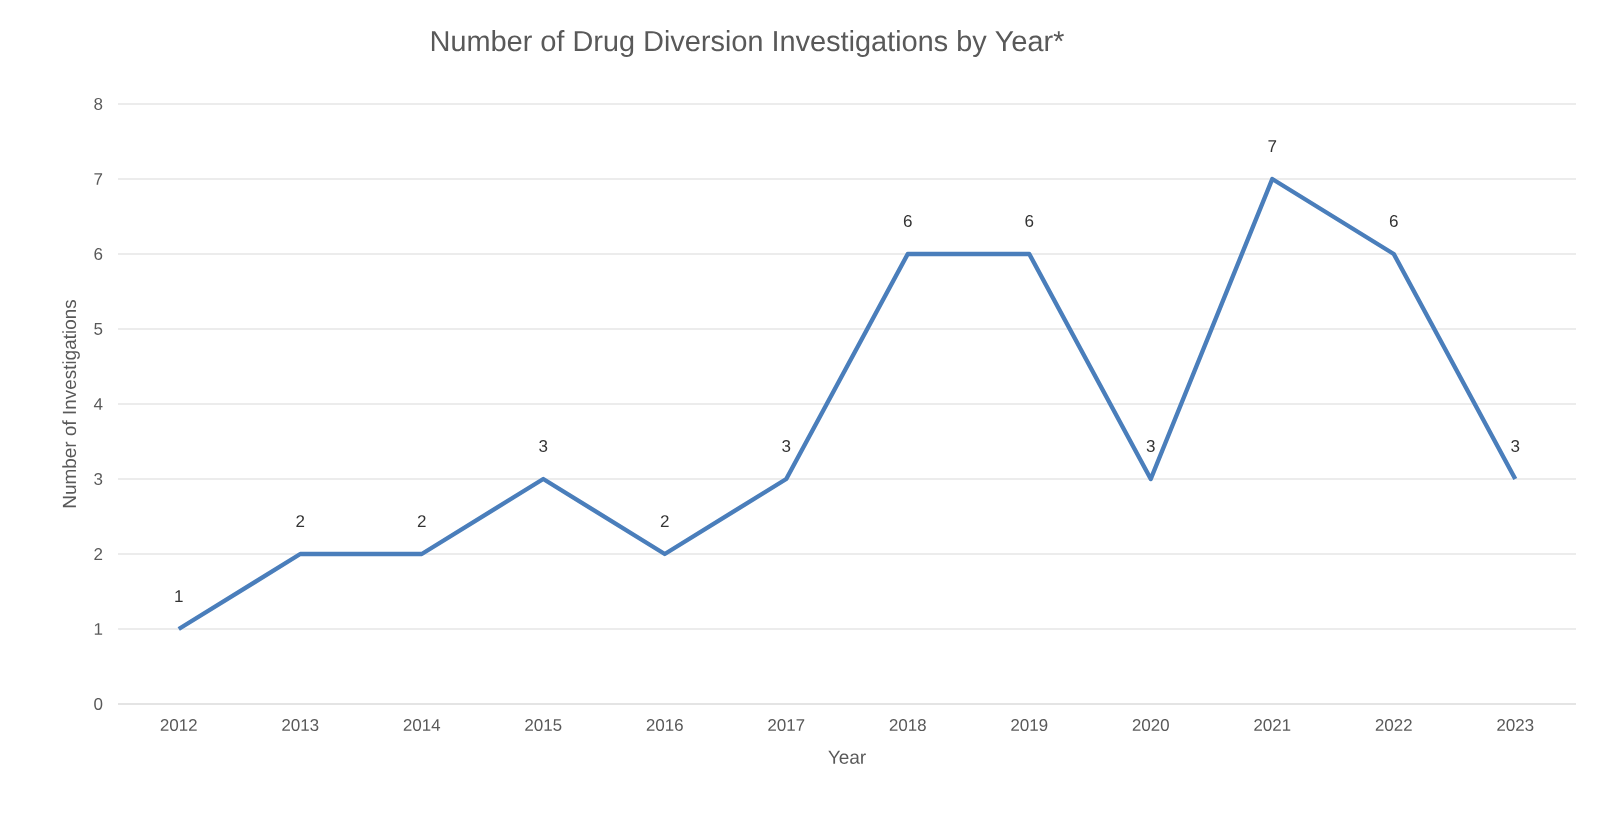 This screenshot has width=1606, height=819. Describe the element at coordinates (98, 254) in the screenshot. I see `y-tick-label: 6` at that location.